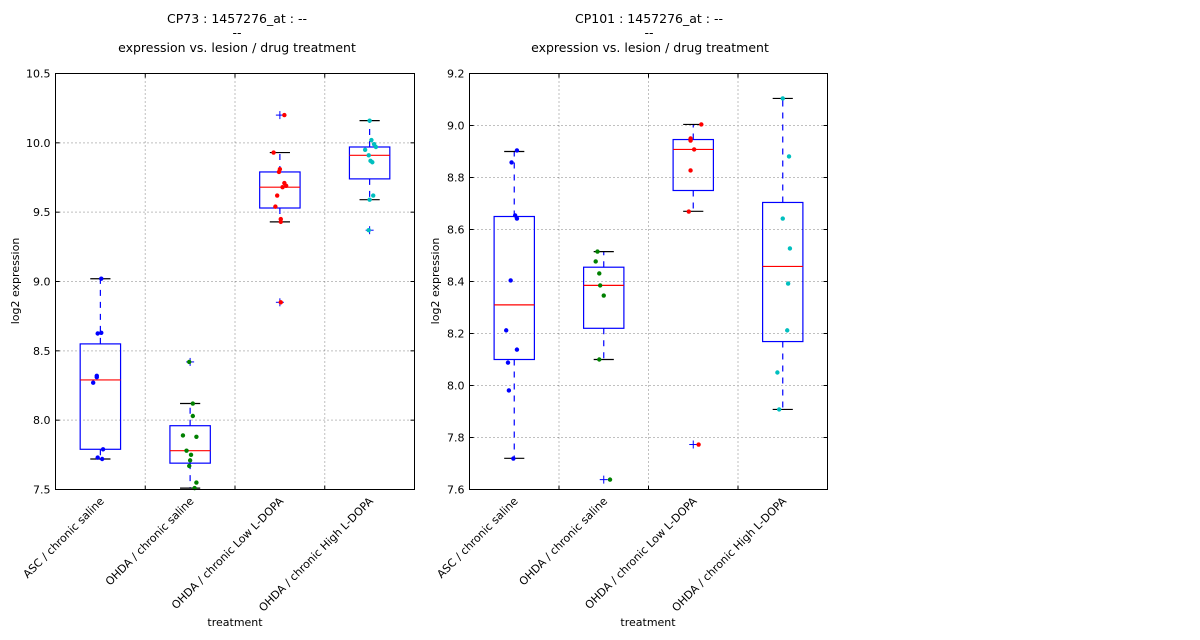 The width and height of the screenshot is (1200, 640). I want to click on y-tick-label: 10.5, so click(38, 74).